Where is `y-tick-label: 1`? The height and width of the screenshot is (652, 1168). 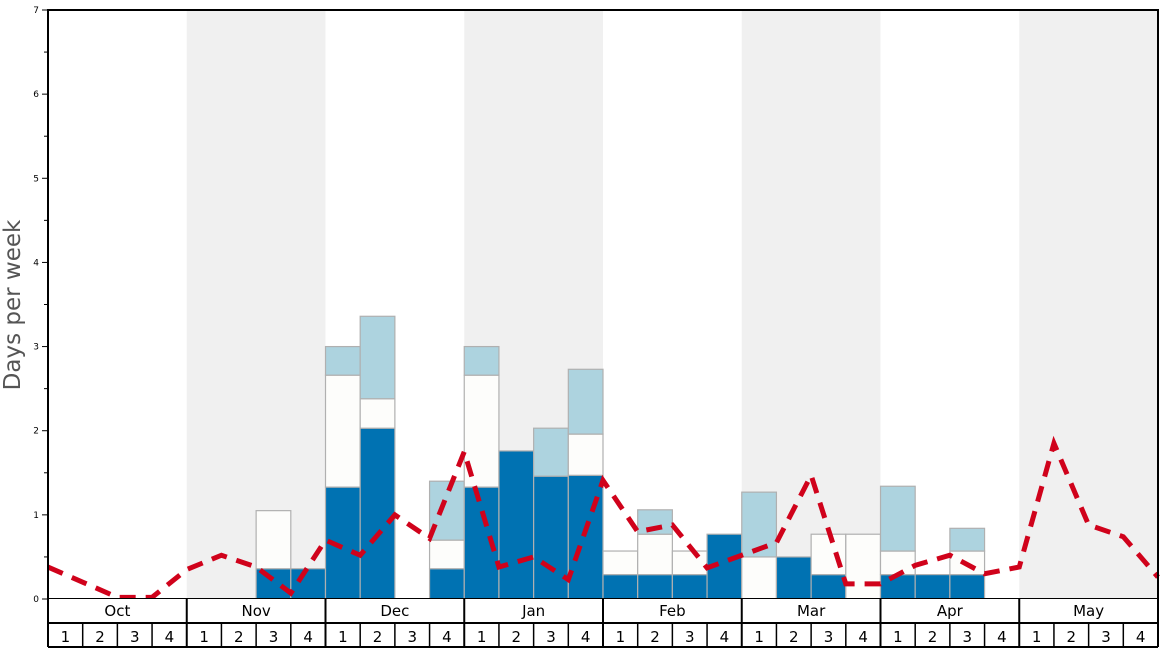 y-tick-label: 1 is located at coordinates (36, 516).